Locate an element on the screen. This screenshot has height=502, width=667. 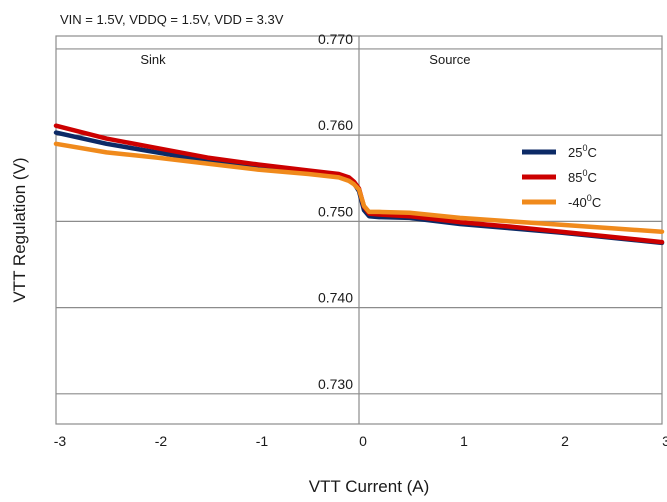
legend-label: -400C is located at coordinates (584, 201).